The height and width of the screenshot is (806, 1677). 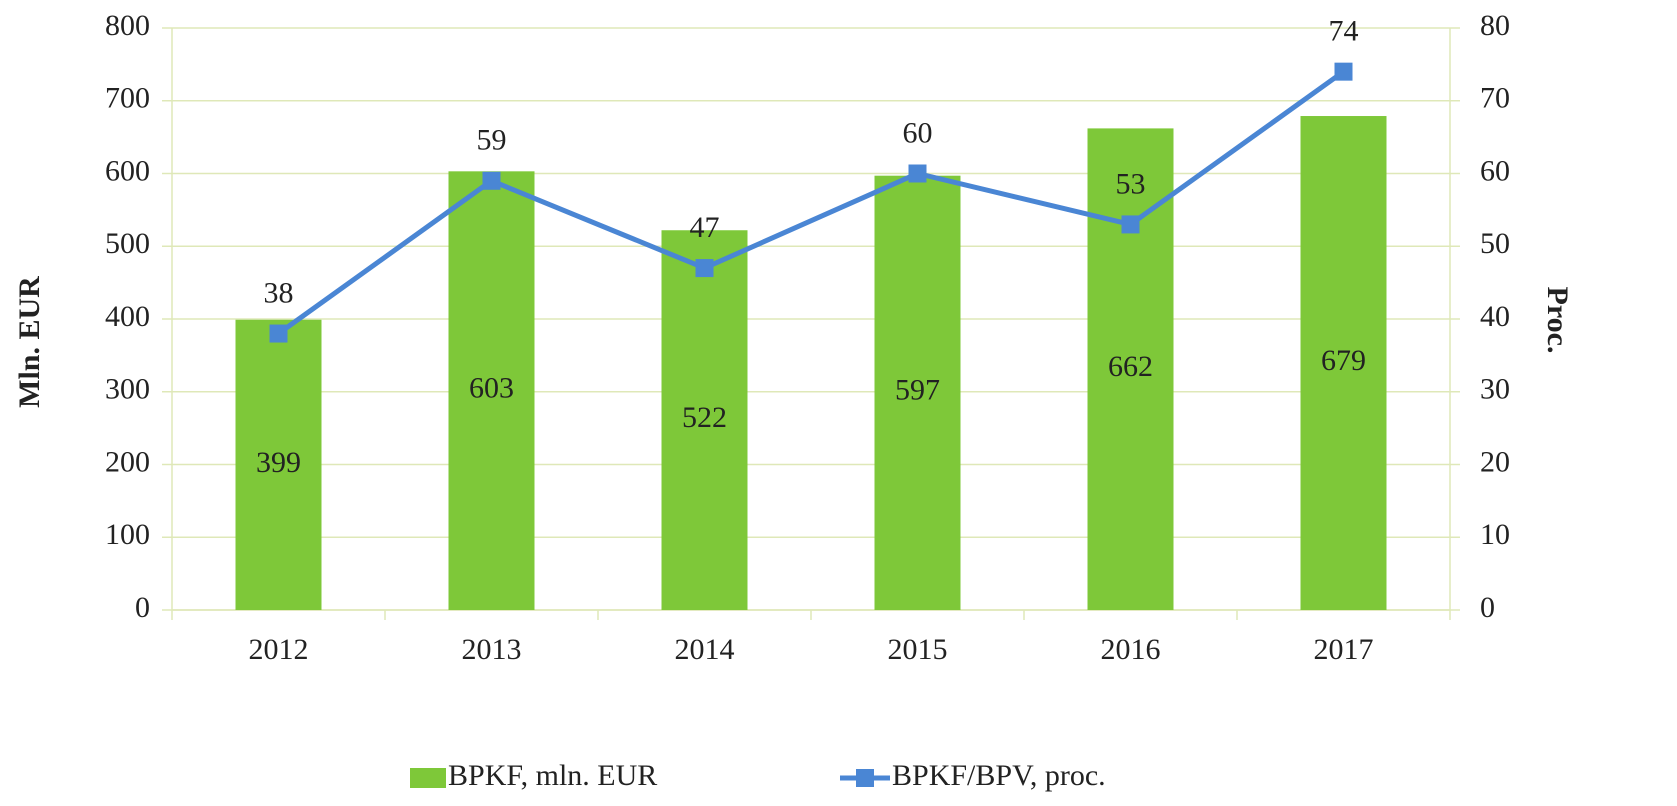 I want to click on y2-tick-label: 70, so click(x=1495, y=98).